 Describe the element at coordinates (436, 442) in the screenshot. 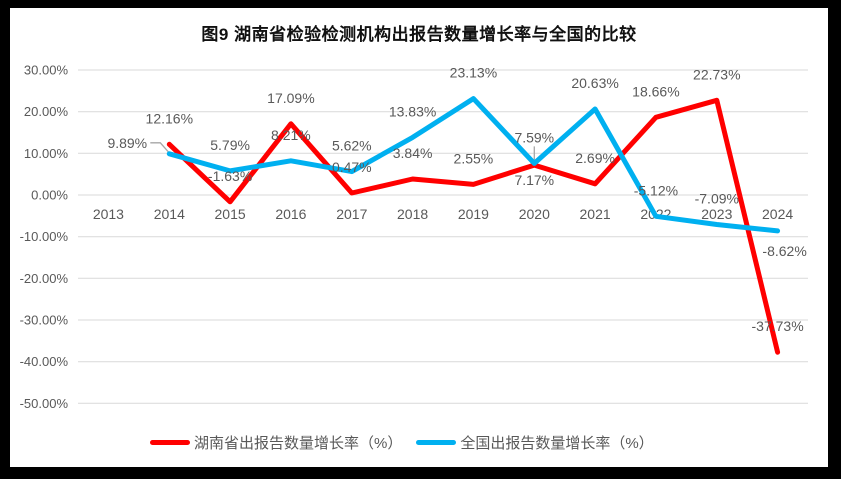

I see `legend-swatch-national` at that location.